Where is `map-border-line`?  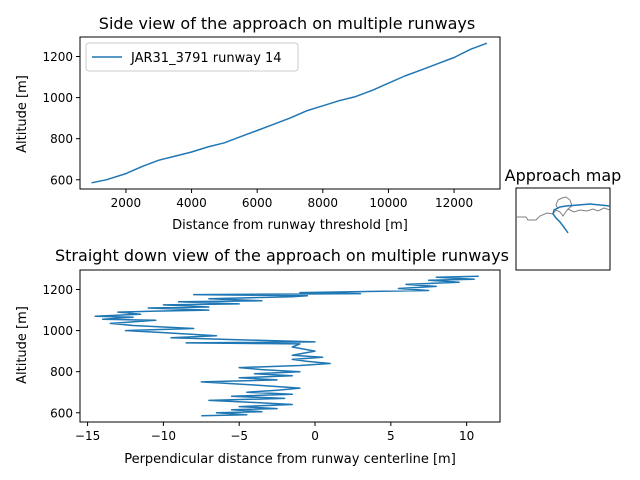
map-border-line is located at coordinates (563, 208).